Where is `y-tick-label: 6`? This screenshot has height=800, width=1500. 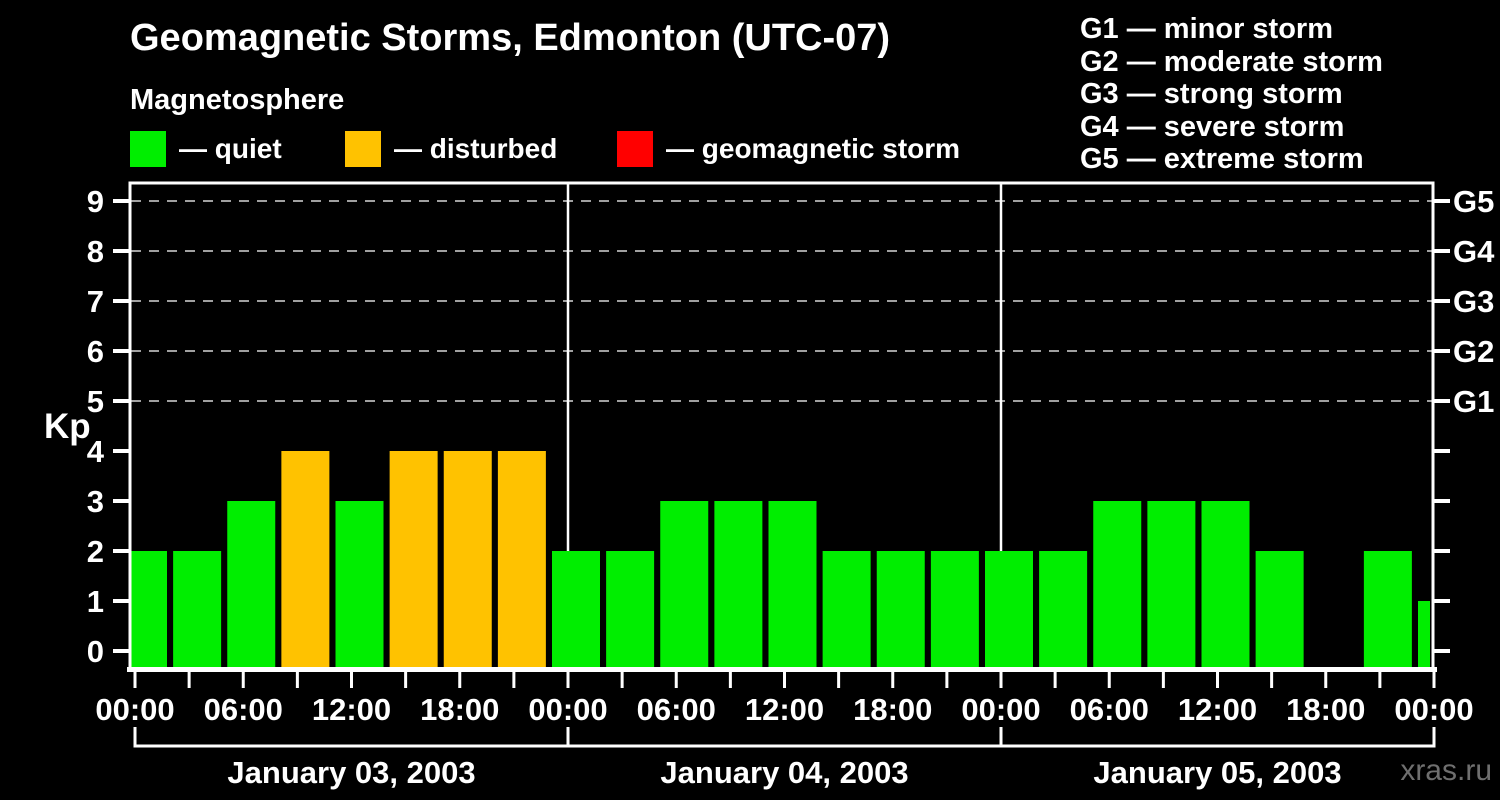
y-tick-label: 6 is located at coordinates (95, 351).